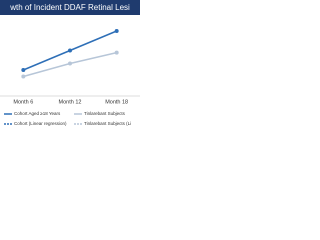 Image resolution: width=320 pixels, height=240 pixels. I want to click on title-bar, so click(70, 7).